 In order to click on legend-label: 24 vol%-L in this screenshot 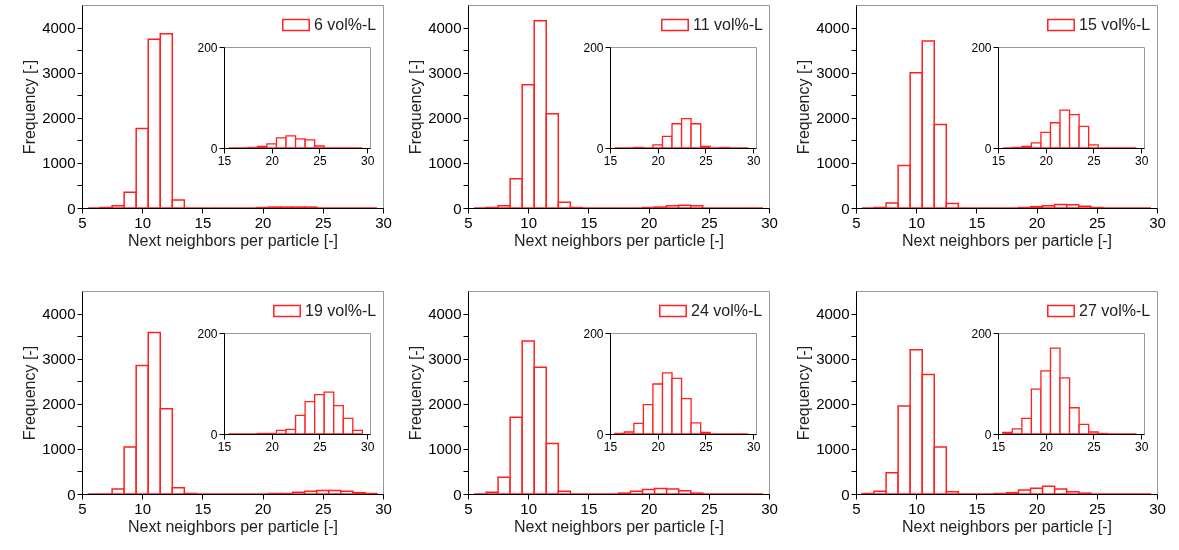, I will do `click(727, 310)`.